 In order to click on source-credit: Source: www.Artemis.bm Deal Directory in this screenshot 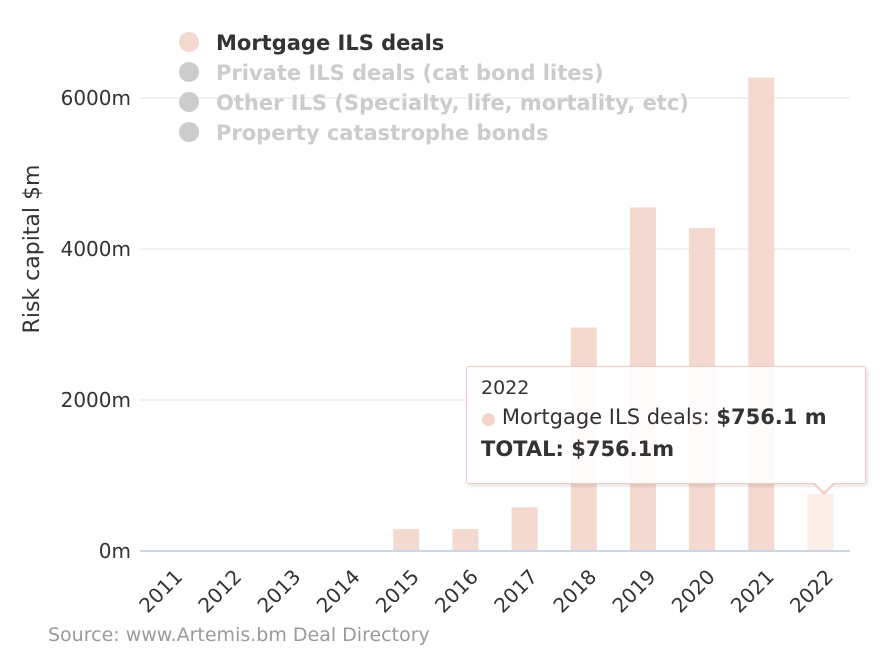, I will do `click(239, 635)`.